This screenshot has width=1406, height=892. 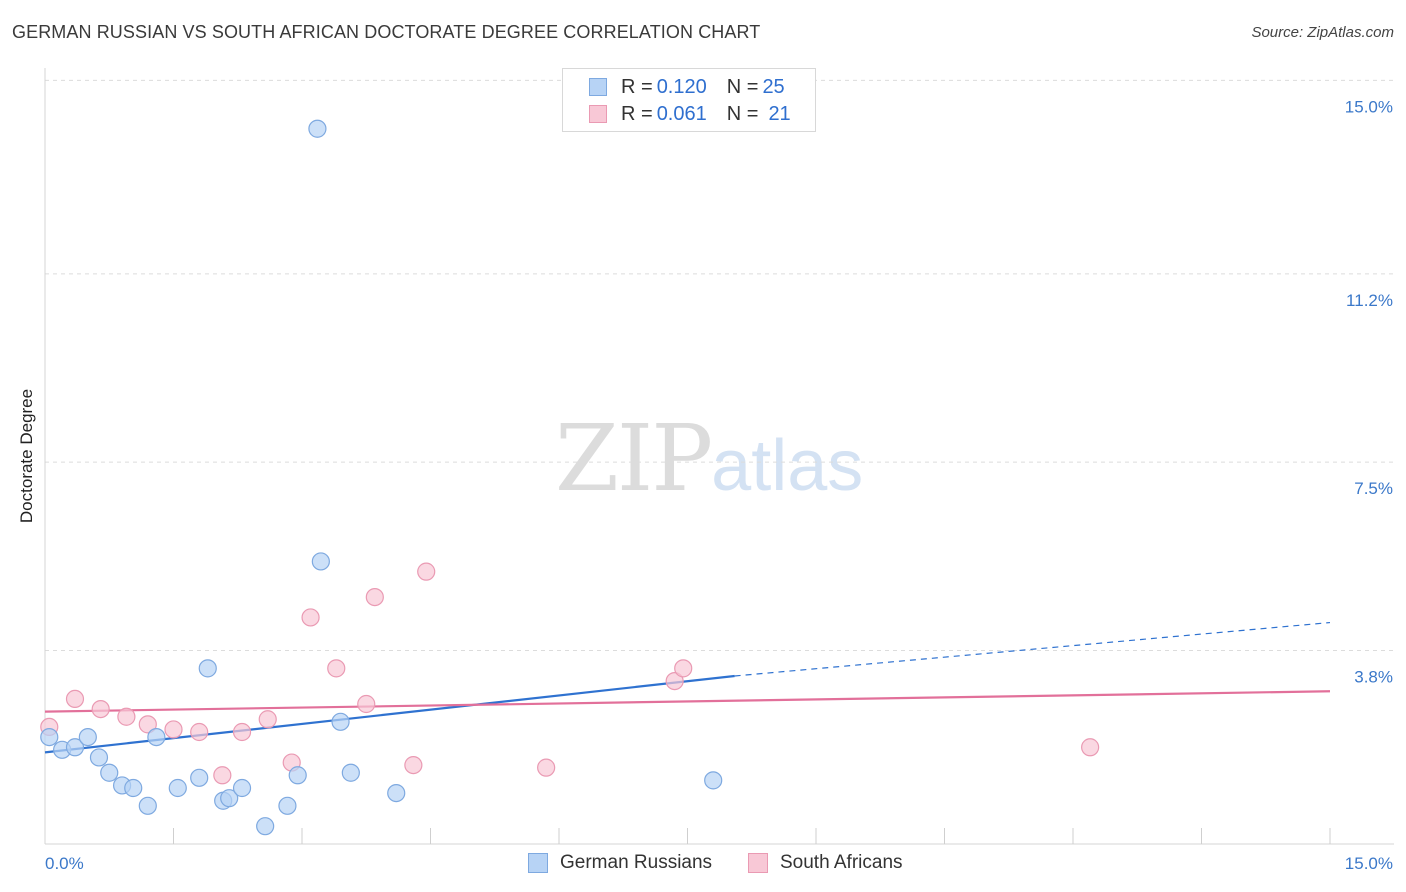 What do you see at coordinates (1369, 863) in the screenshot?
I see `x-tick-label: 15.0%` at bounding box center [1369, 863].